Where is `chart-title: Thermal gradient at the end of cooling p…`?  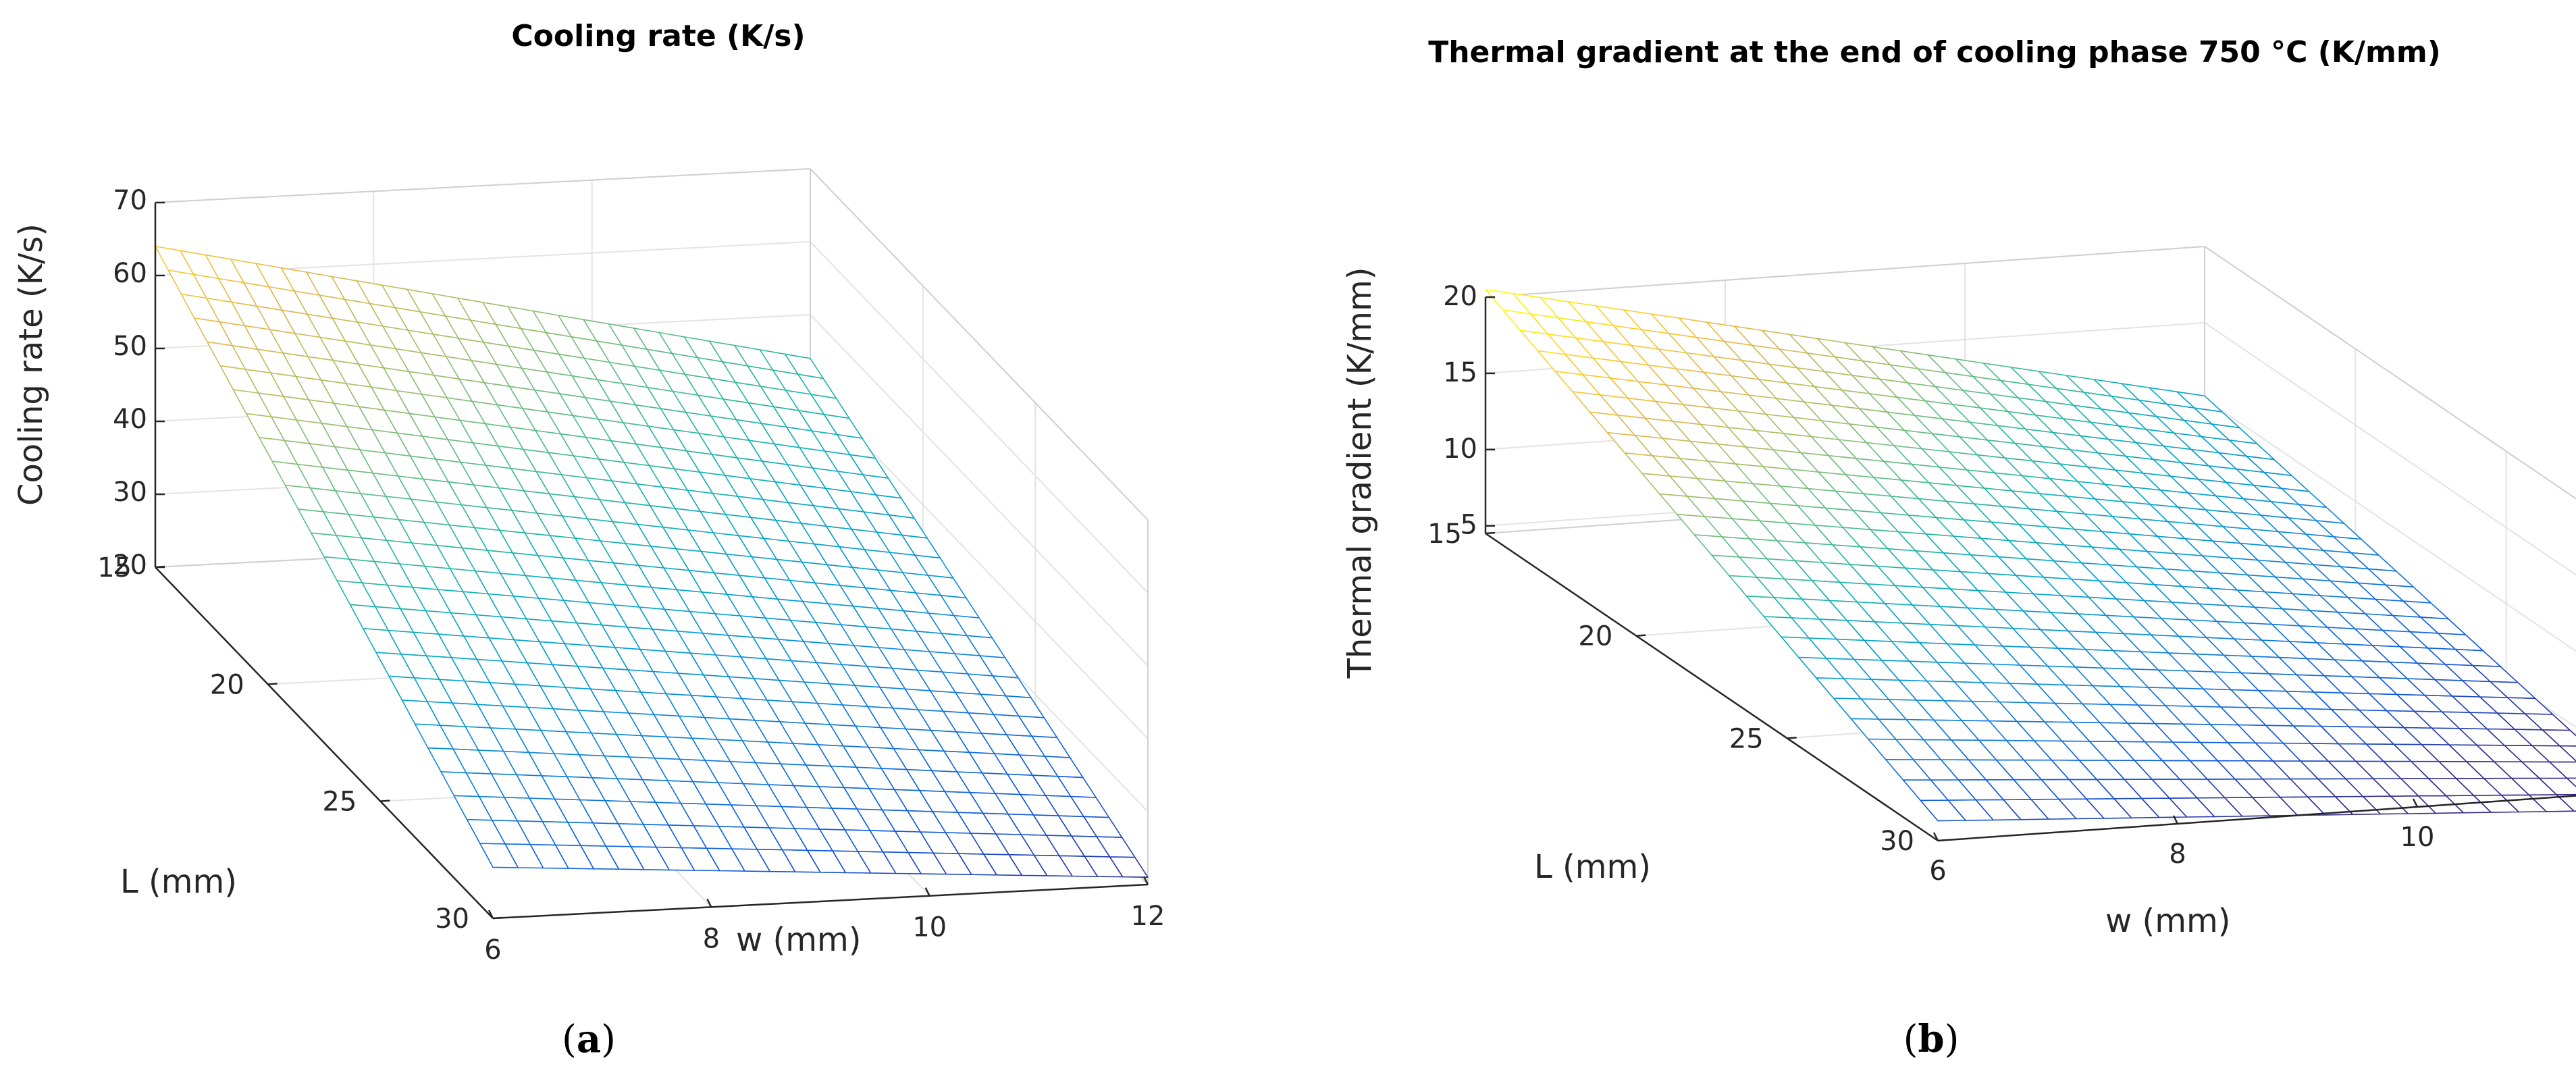
chart-title: Thermal gradient at the end of cooling p… is located at coordinates (1935, 53).